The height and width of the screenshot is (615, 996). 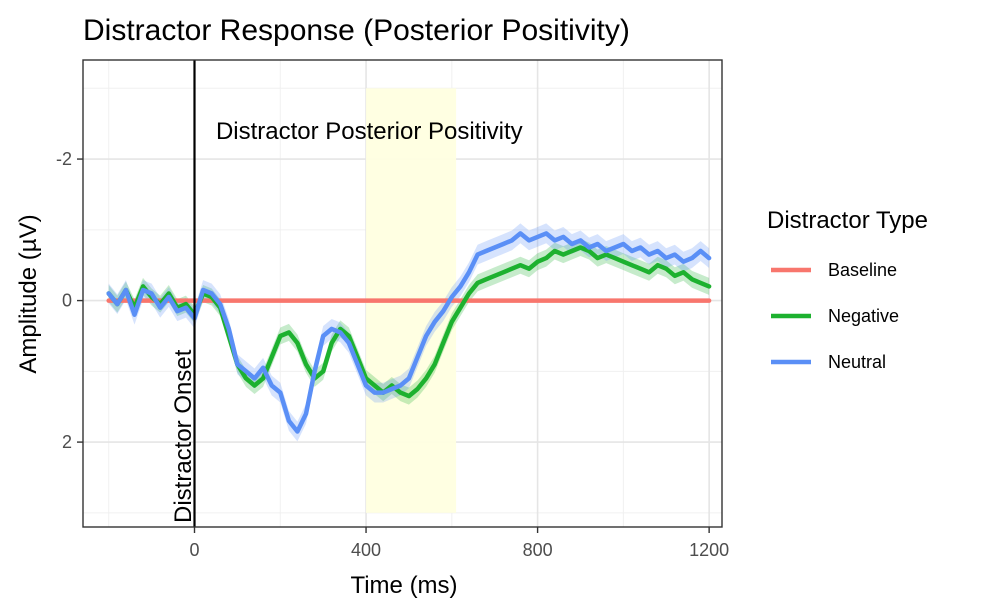 What do you see at coordinates (857, 362) in the screenshot?
I see `legend-label-neutral: Neutral` at bounding box center [857, 362].